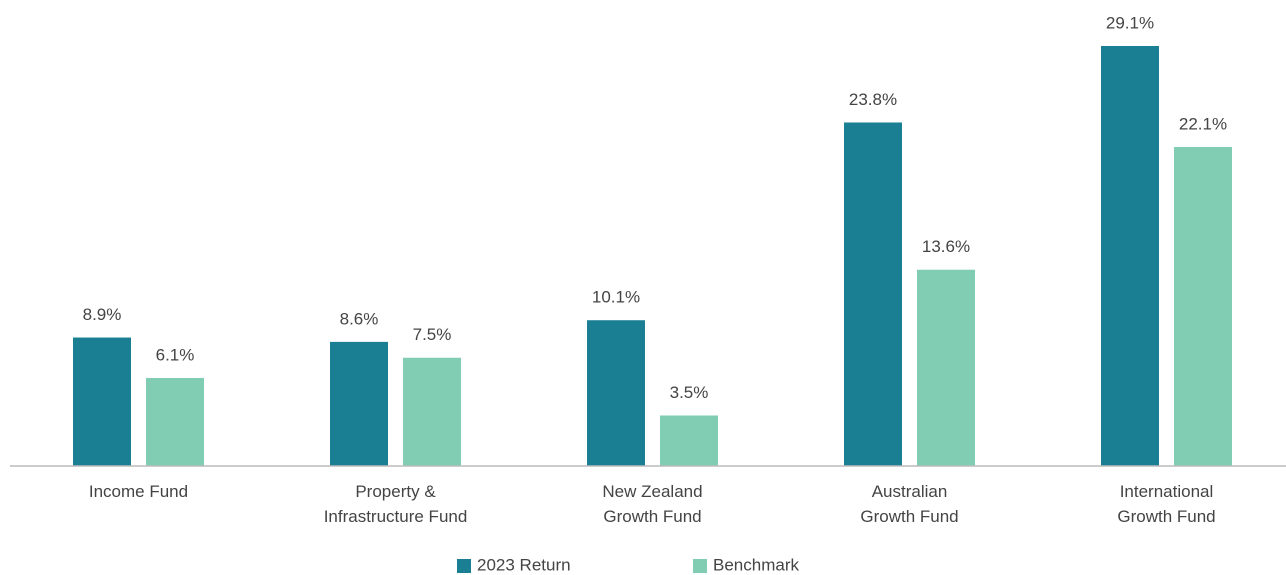 The width and height of the screenshot is (1286, 575). Describe the element at coordinates (432, 334) in the screenshot. I see `value-label: 7.5%` at that location.